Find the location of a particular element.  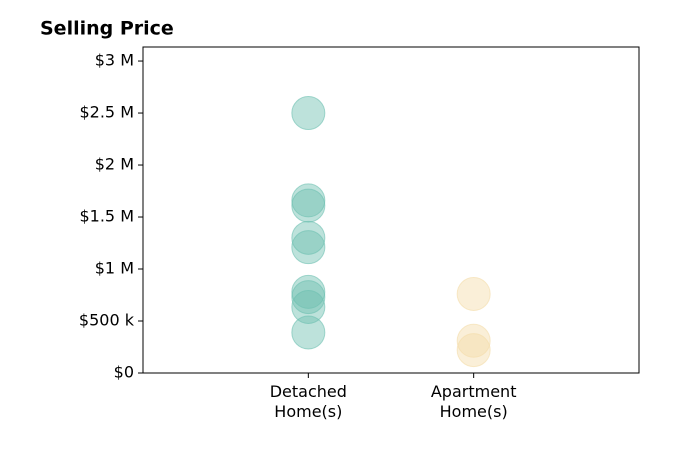

y-tick-label: $2 M is located at coordinates (114, 164).